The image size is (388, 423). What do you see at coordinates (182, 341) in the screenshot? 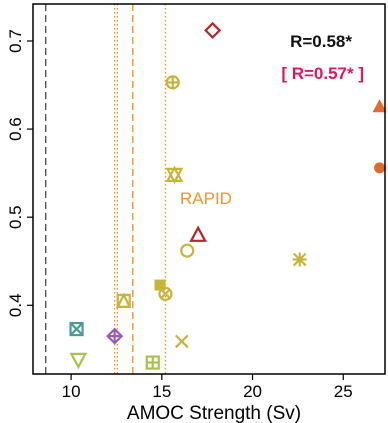
I see `data-point-cross` at bounding box center [182, 341].